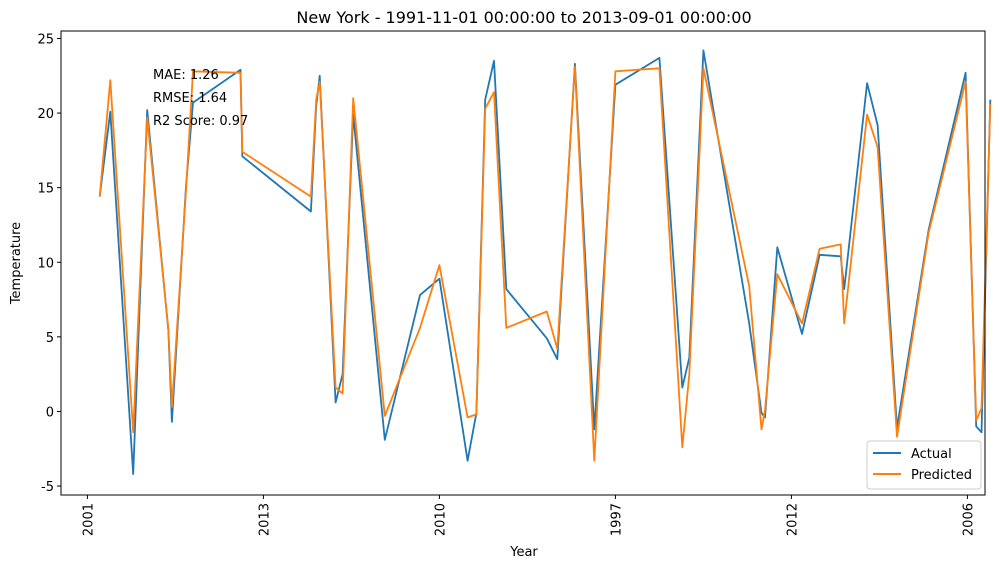  What do you see at coordinates (941, 475) in the screenshot?
I see `legend-label-predicted: Predicted` at bounding box center [941, 475].